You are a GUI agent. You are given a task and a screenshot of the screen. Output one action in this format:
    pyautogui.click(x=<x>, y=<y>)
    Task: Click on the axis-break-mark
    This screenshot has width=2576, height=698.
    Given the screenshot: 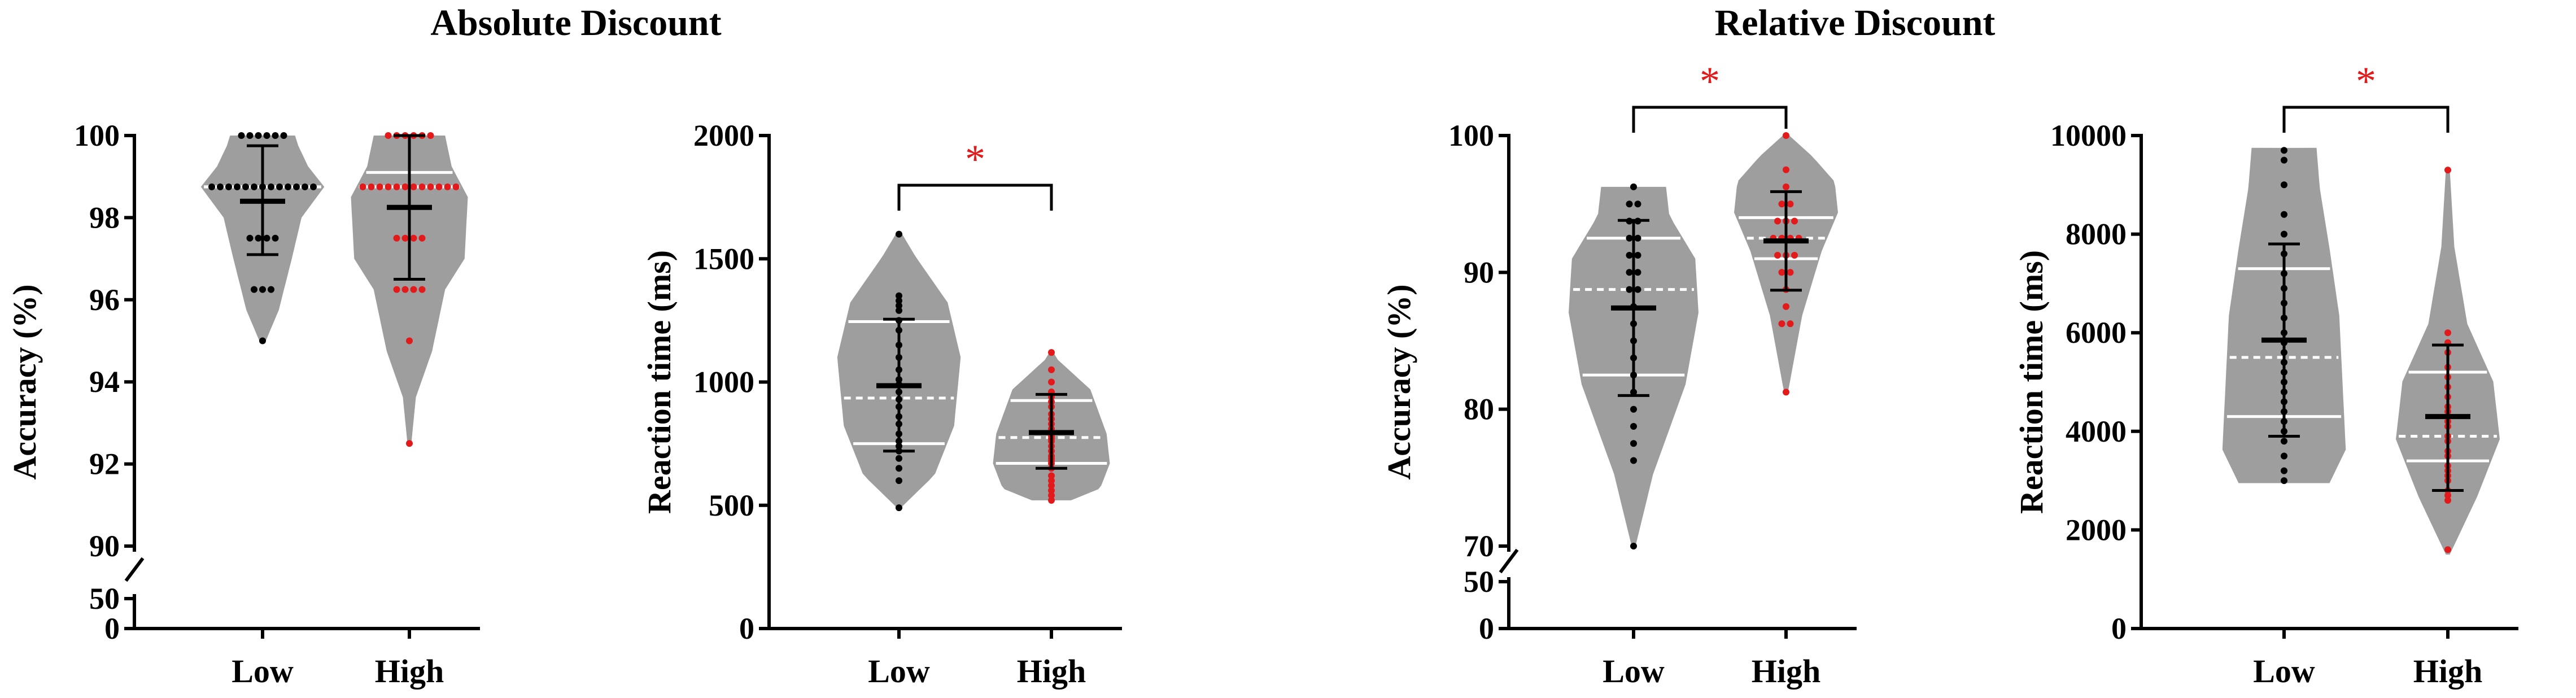 What is the action you would take?
    pyautogui.click(x=134, y=569)
    